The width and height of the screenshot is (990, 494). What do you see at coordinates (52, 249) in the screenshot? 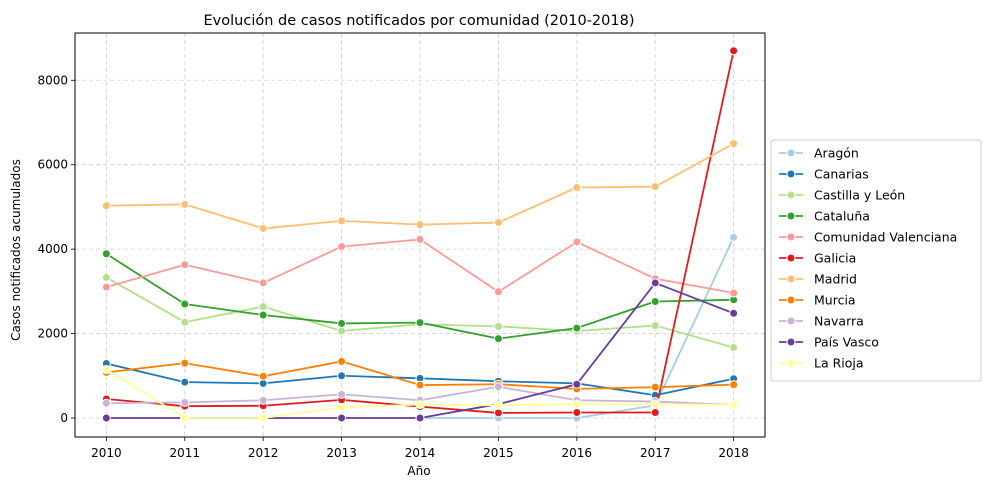
I see `y-tick-label: 4000` at bounding box center [52, 249].